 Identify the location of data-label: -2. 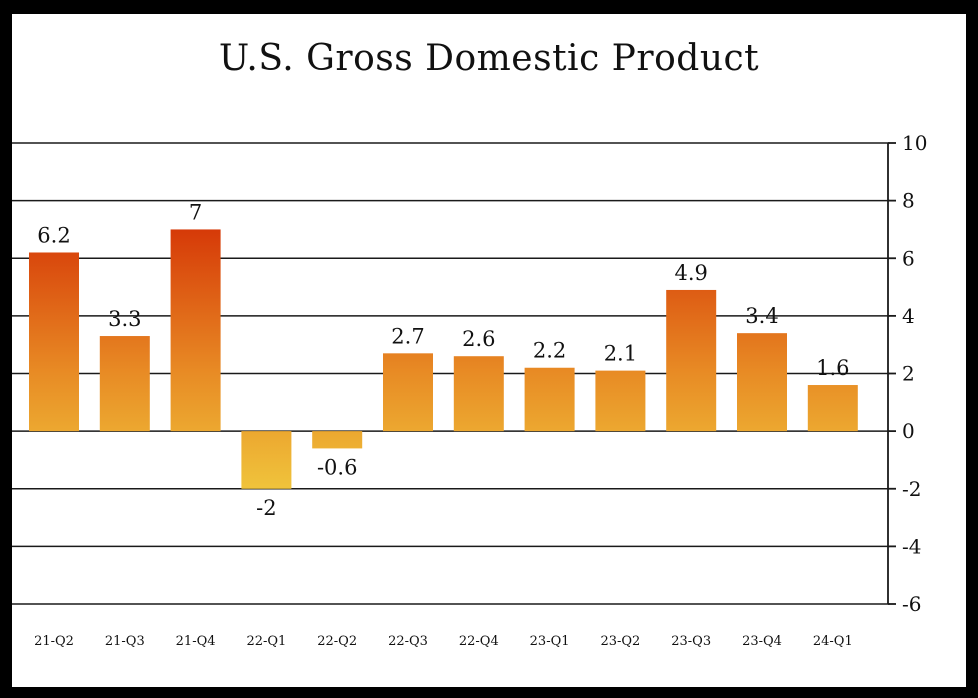
(266, 508).